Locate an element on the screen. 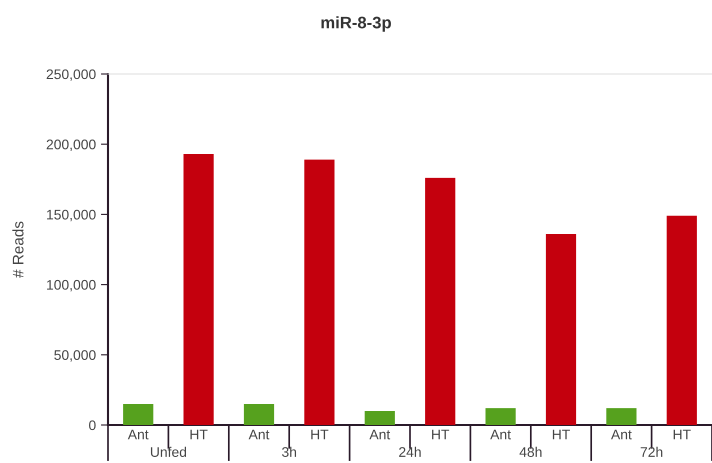 The height and width of the screenshot is (463, 712). y-tick-label: 250,000 is located at coordinates (71, 75).